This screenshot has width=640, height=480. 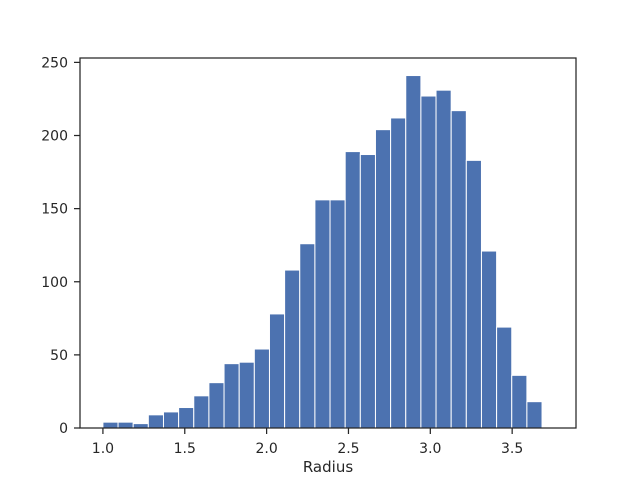 What do you see at coordinates (54, 137) in the screenshot?
I see `y-tick-label: 200` at bounding box center [54, 137].